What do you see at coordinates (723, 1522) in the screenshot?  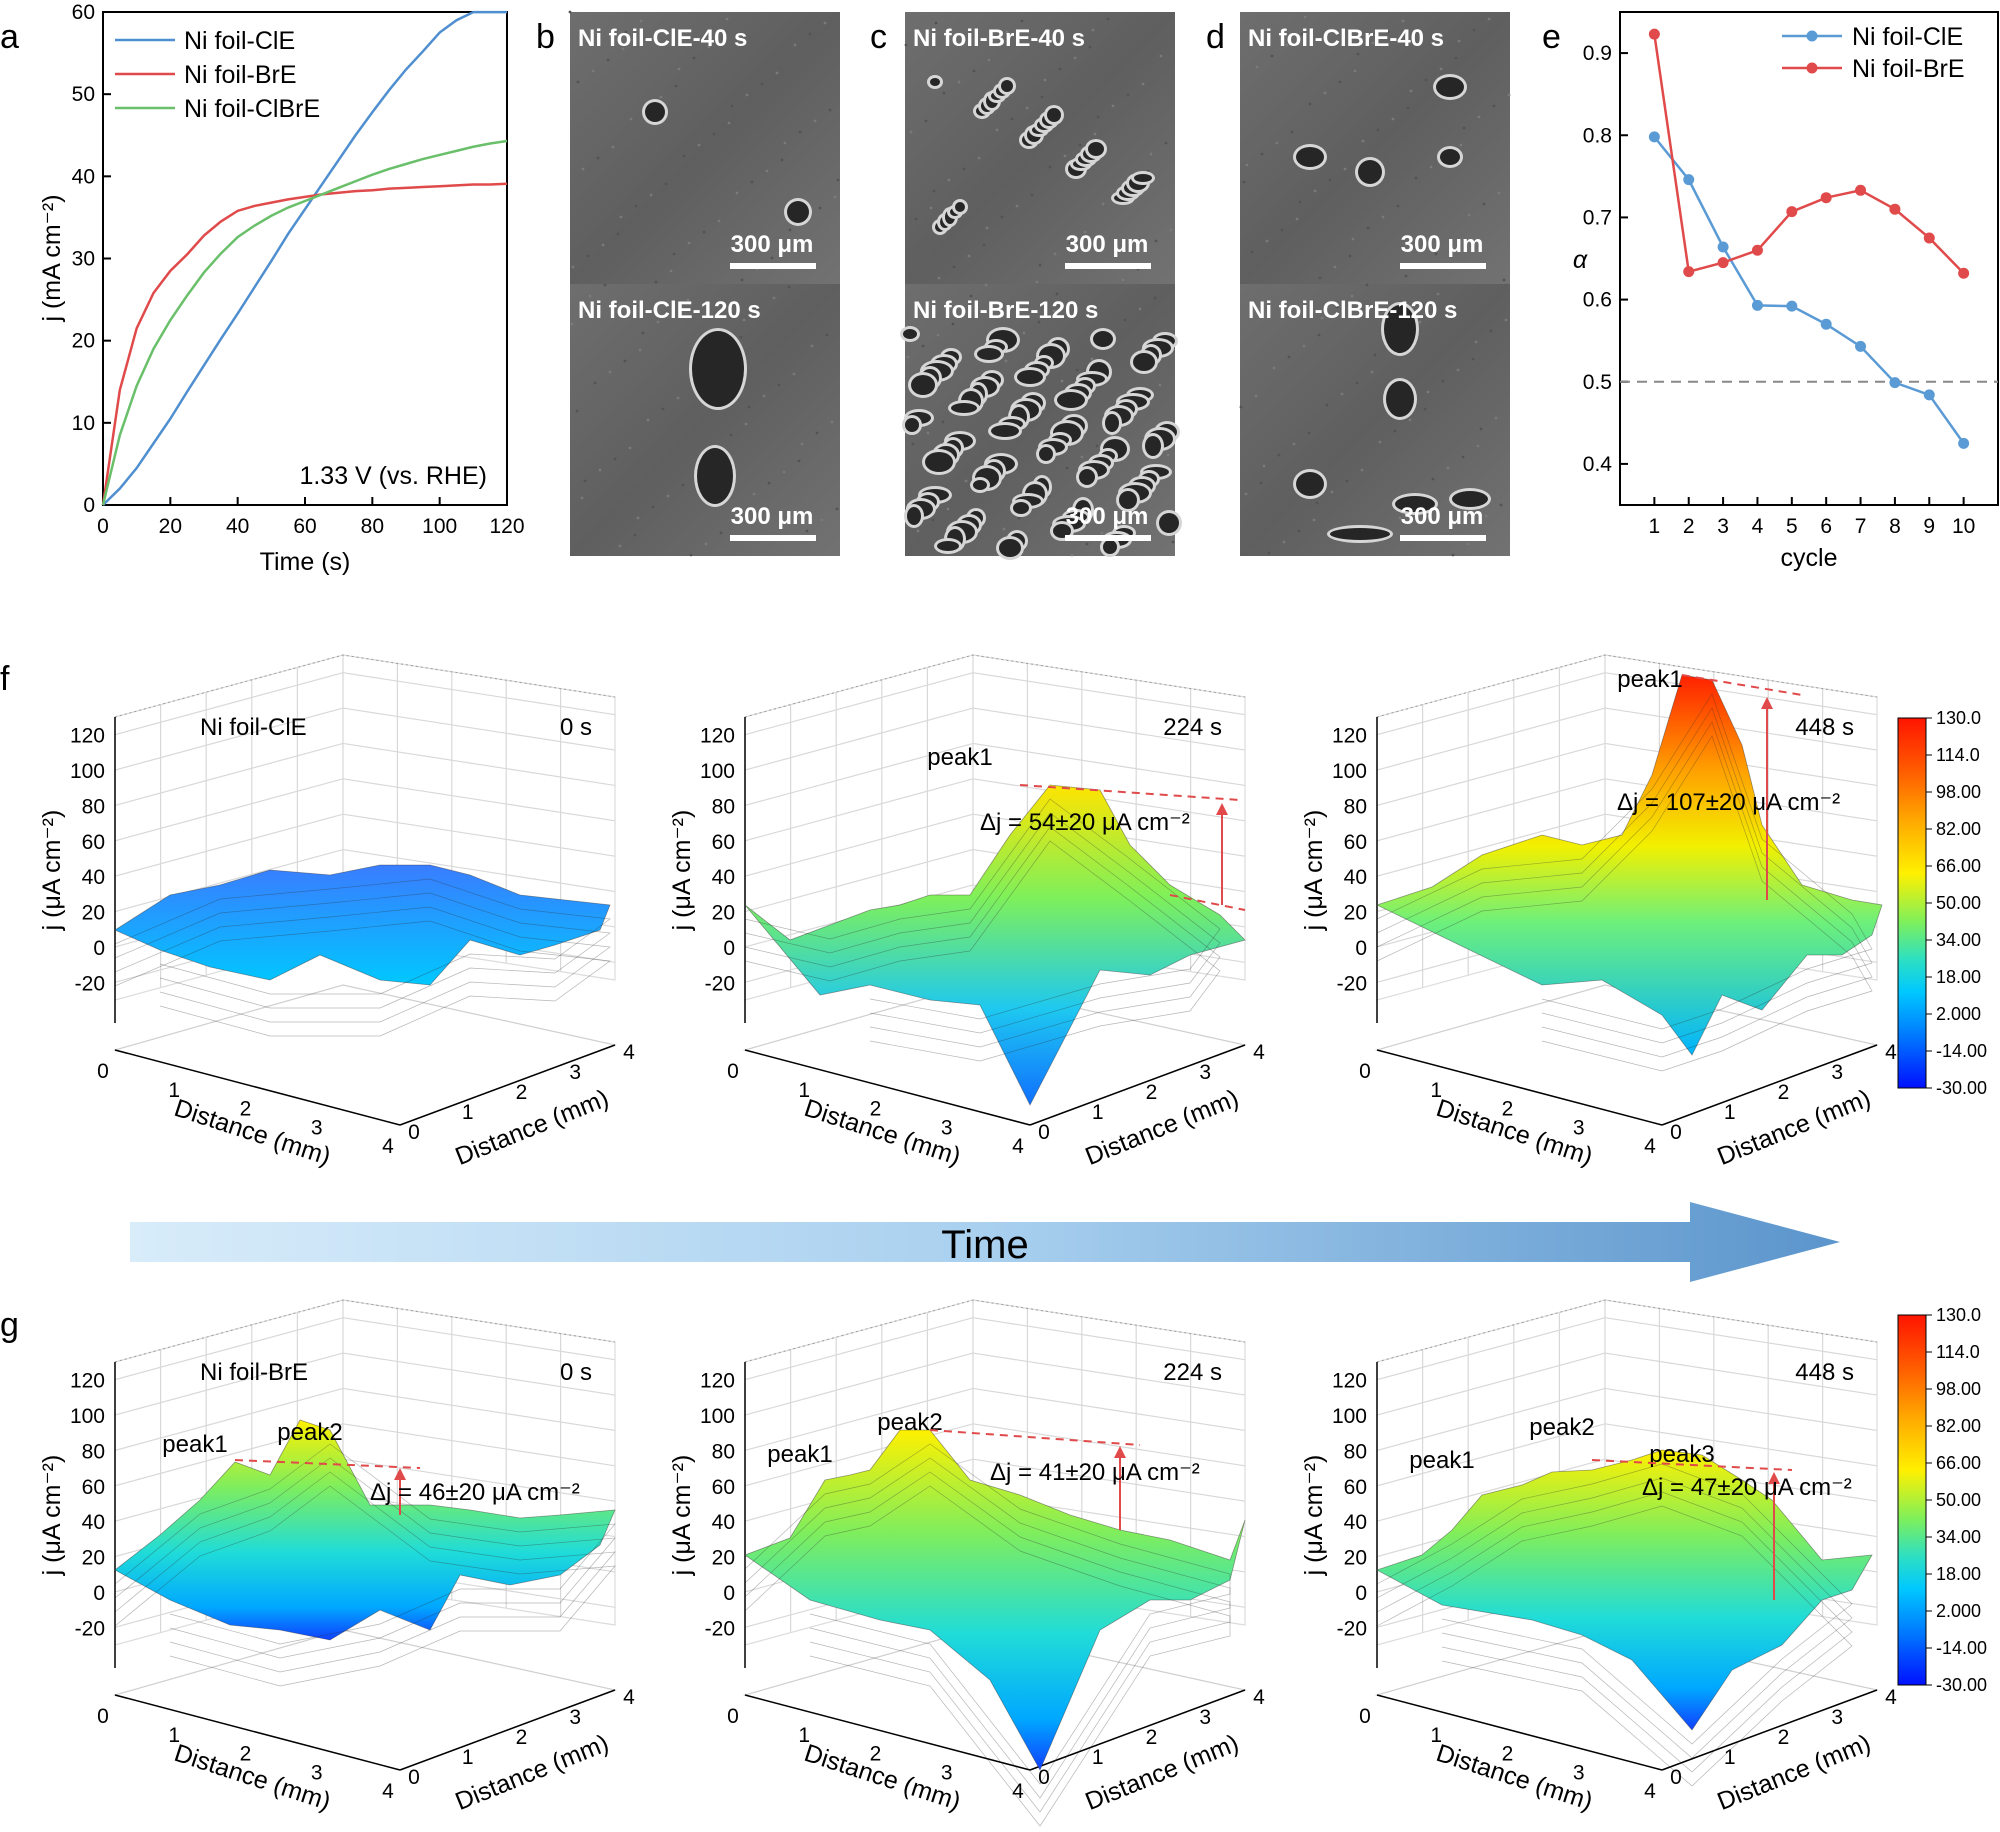 I see `surface-z-tick-label: 40` at bounding box center [723, 1522].